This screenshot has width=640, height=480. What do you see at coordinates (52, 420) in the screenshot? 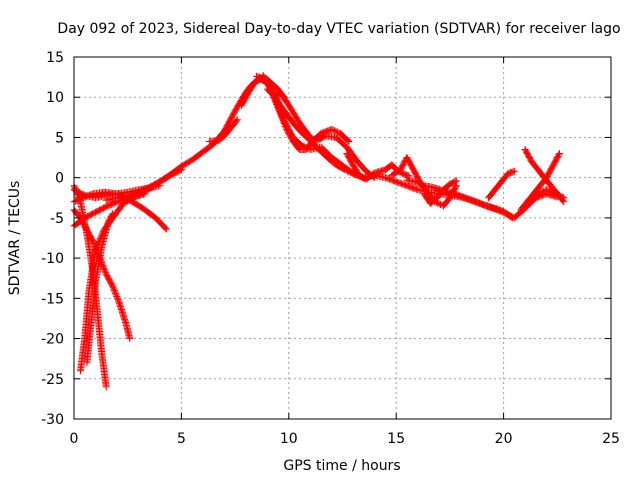
I see `y-tick-label: -30` at bounding box center [52, 420].